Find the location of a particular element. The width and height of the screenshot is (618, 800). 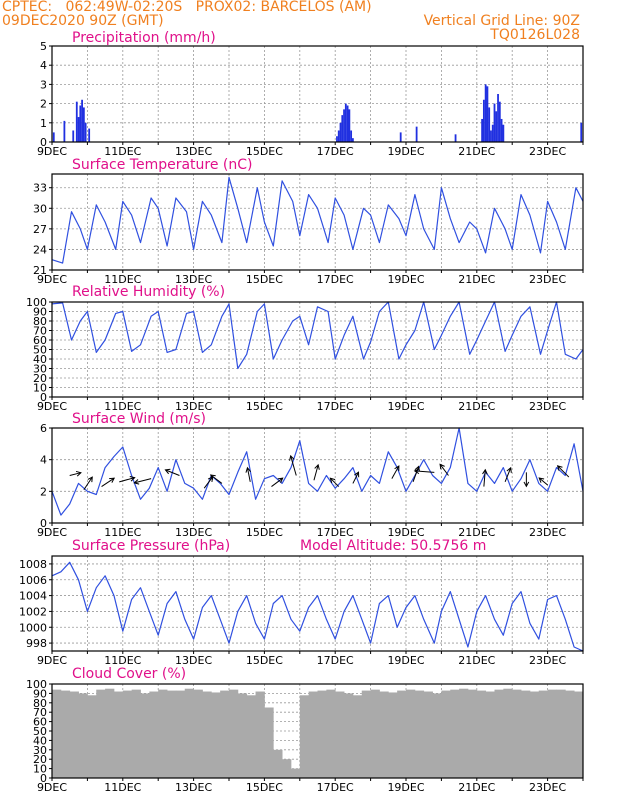

y-tick-label: 33 is located at coordinates (40, 188).